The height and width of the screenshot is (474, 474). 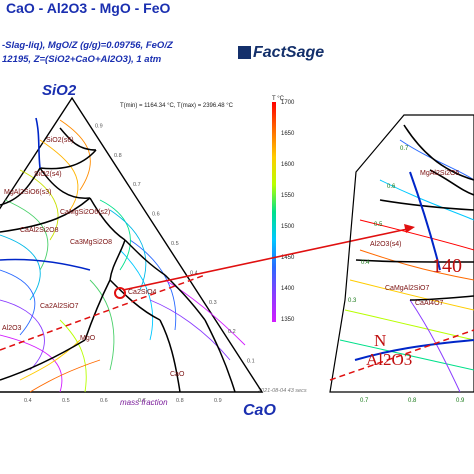 I want to click on colorbar-tick: 1600, so click(x=288, y=165).